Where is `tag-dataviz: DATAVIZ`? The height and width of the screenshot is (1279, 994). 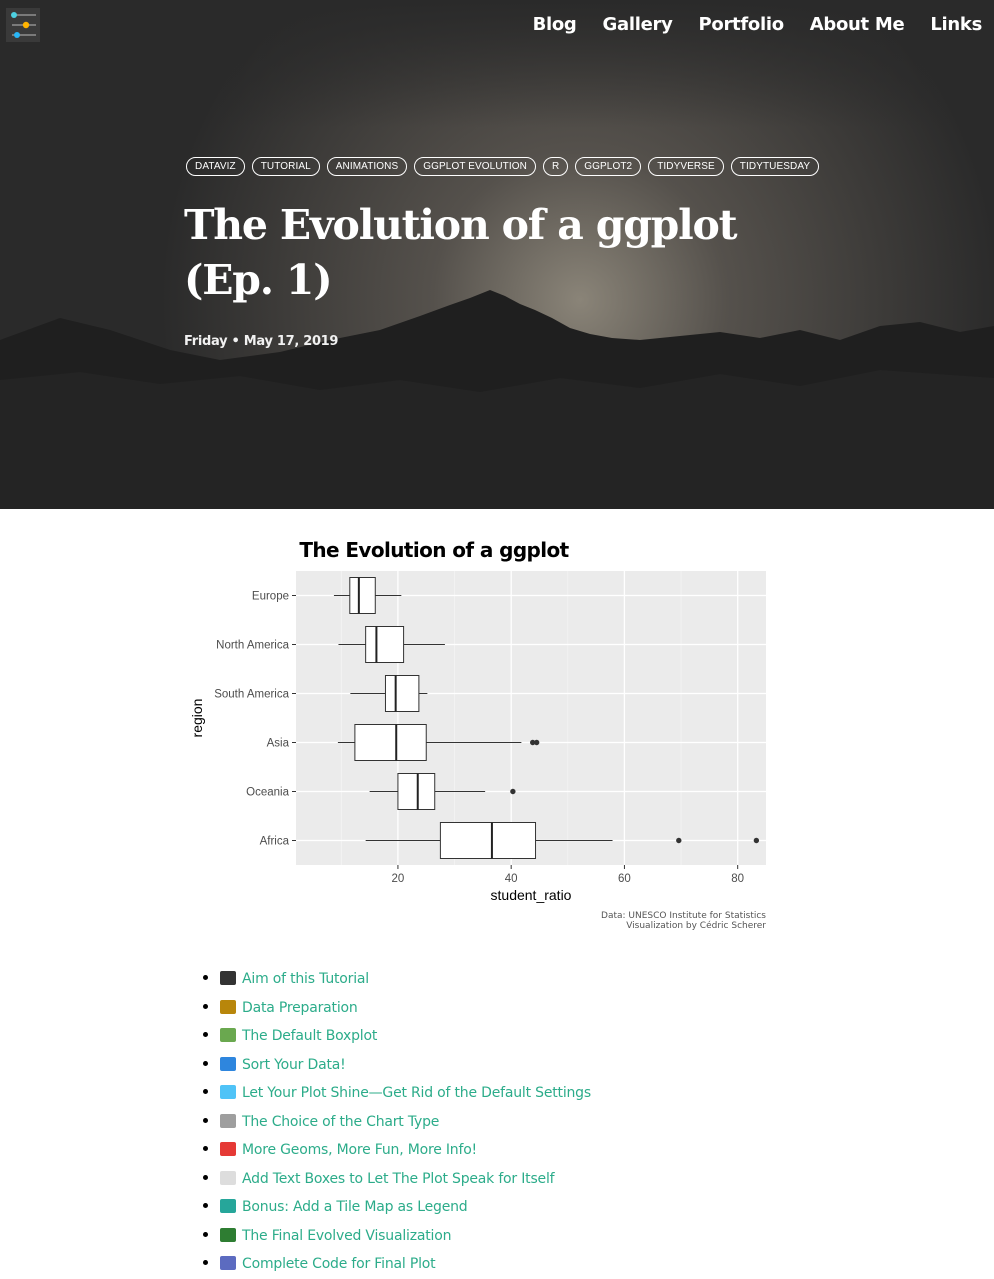 tag-dataviz: DATAVIZ is located at coordinates (215, 166).